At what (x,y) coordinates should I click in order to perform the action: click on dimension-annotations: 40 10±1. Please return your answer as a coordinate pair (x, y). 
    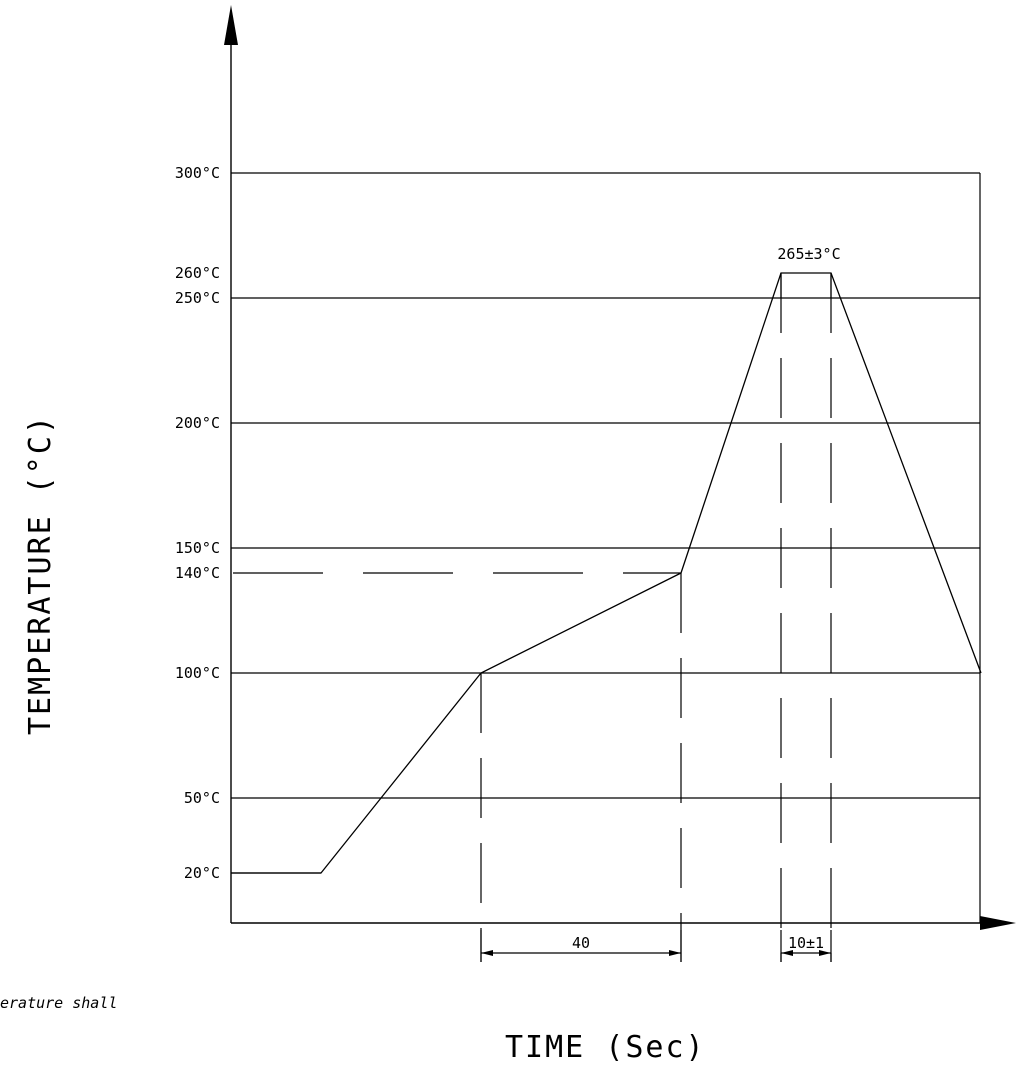
    Looking at the image, I should click on (656, 946).